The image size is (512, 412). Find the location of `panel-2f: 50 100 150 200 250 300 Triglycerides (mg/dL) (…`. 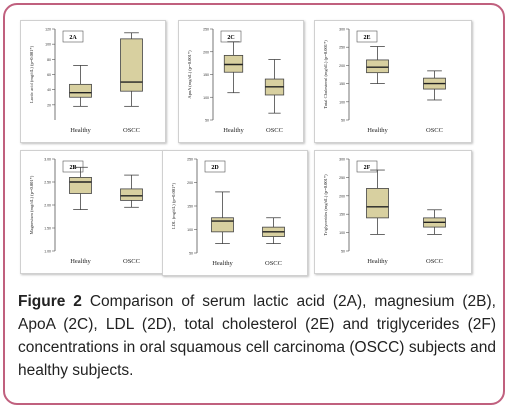

panel-2f: 50 100 150 200 250 300 Triglycerides (mg/dL) (… is located at coordinates (393, 212).